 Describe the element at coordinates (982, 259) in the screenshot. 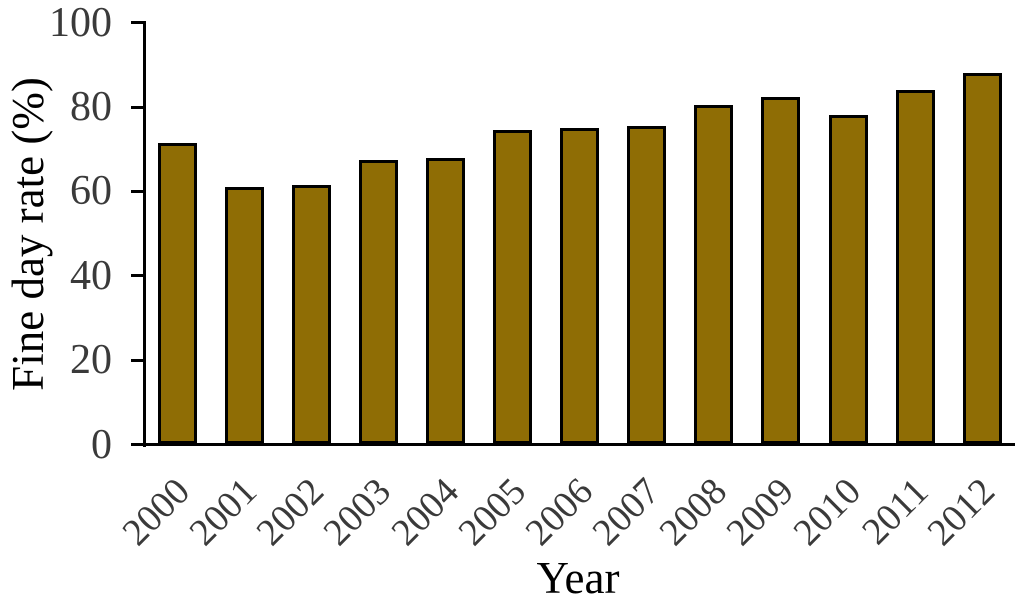

I see `bar-2012` at that location.